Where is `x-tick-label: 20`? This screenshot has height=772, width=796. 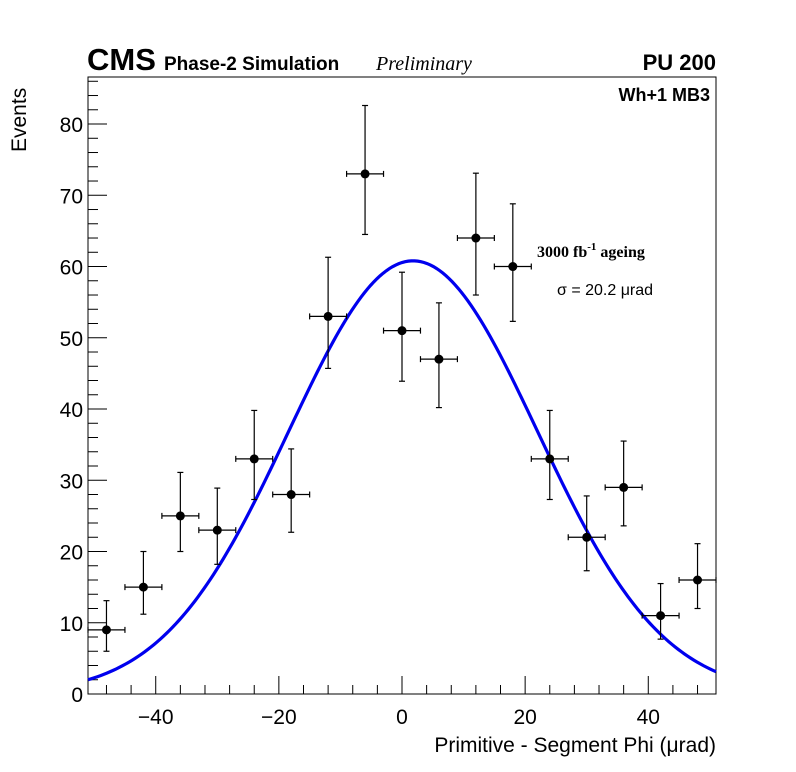 x-tick-label: 20 is located at coordinates (524, 717).